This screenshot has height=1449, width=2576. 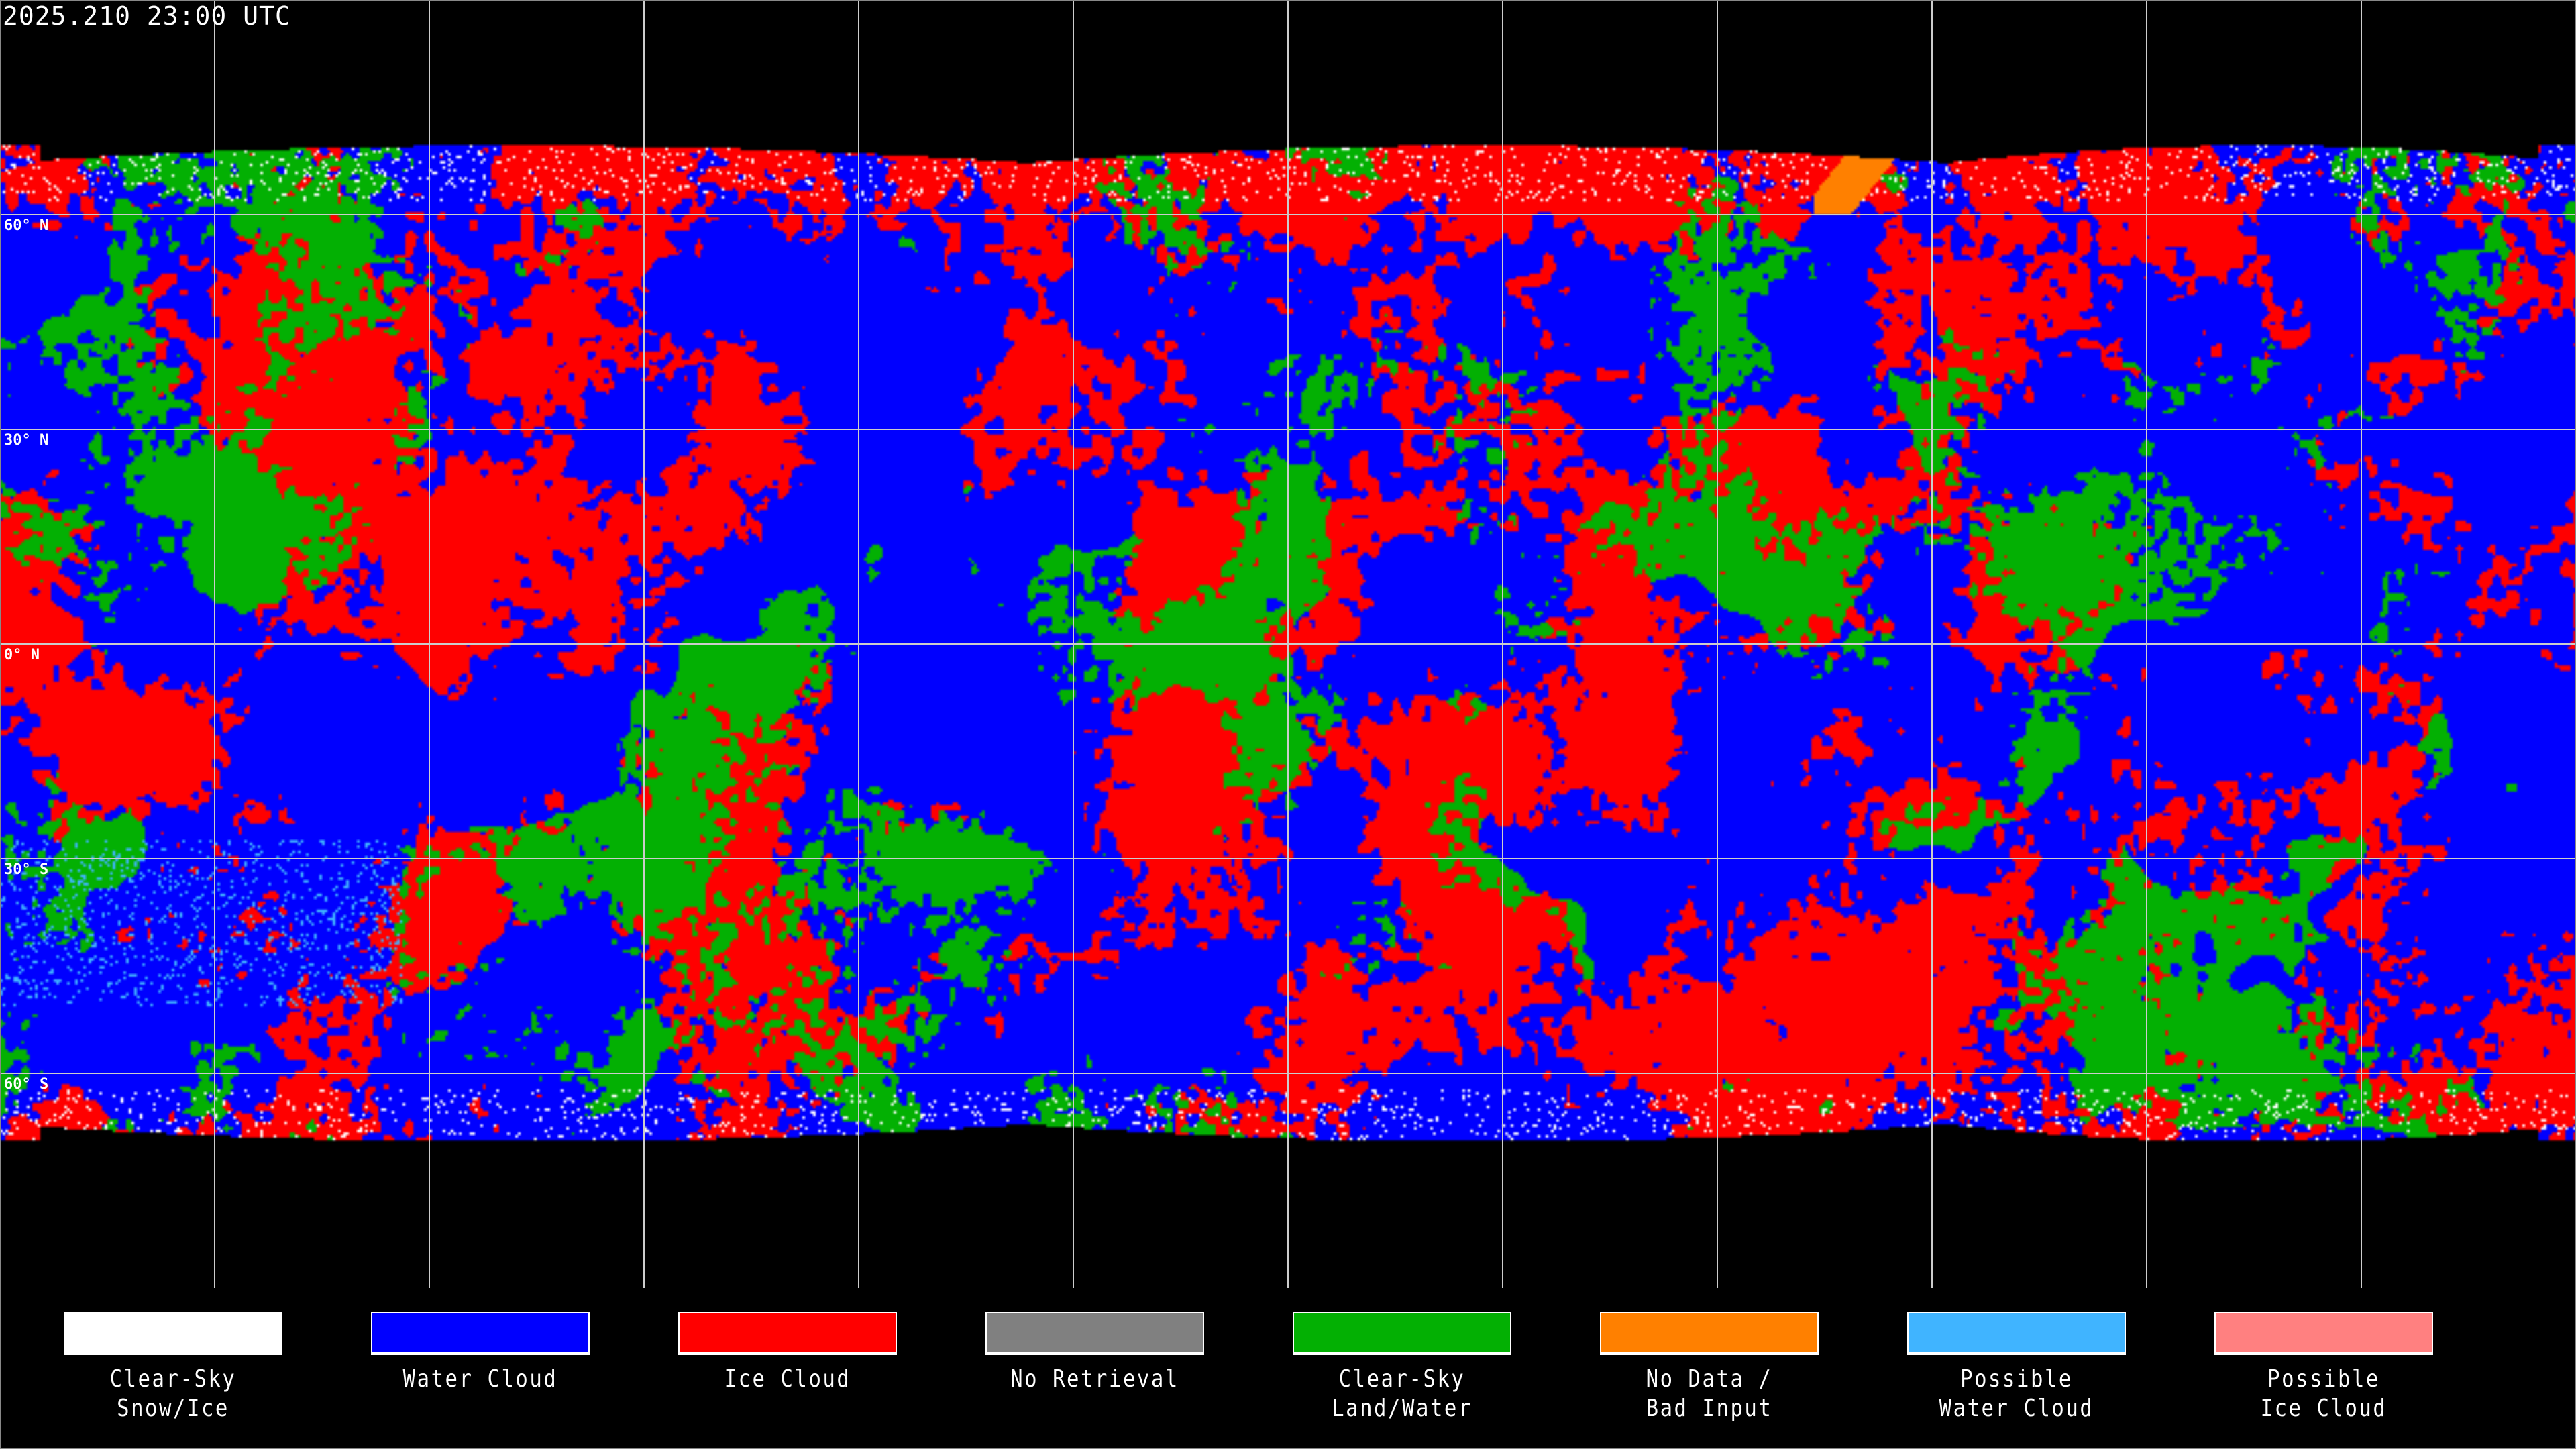 I want to click on legend-item-clear-sky-land-water: Clear-Sky Land/Water, so click(x=1402, y=1368).